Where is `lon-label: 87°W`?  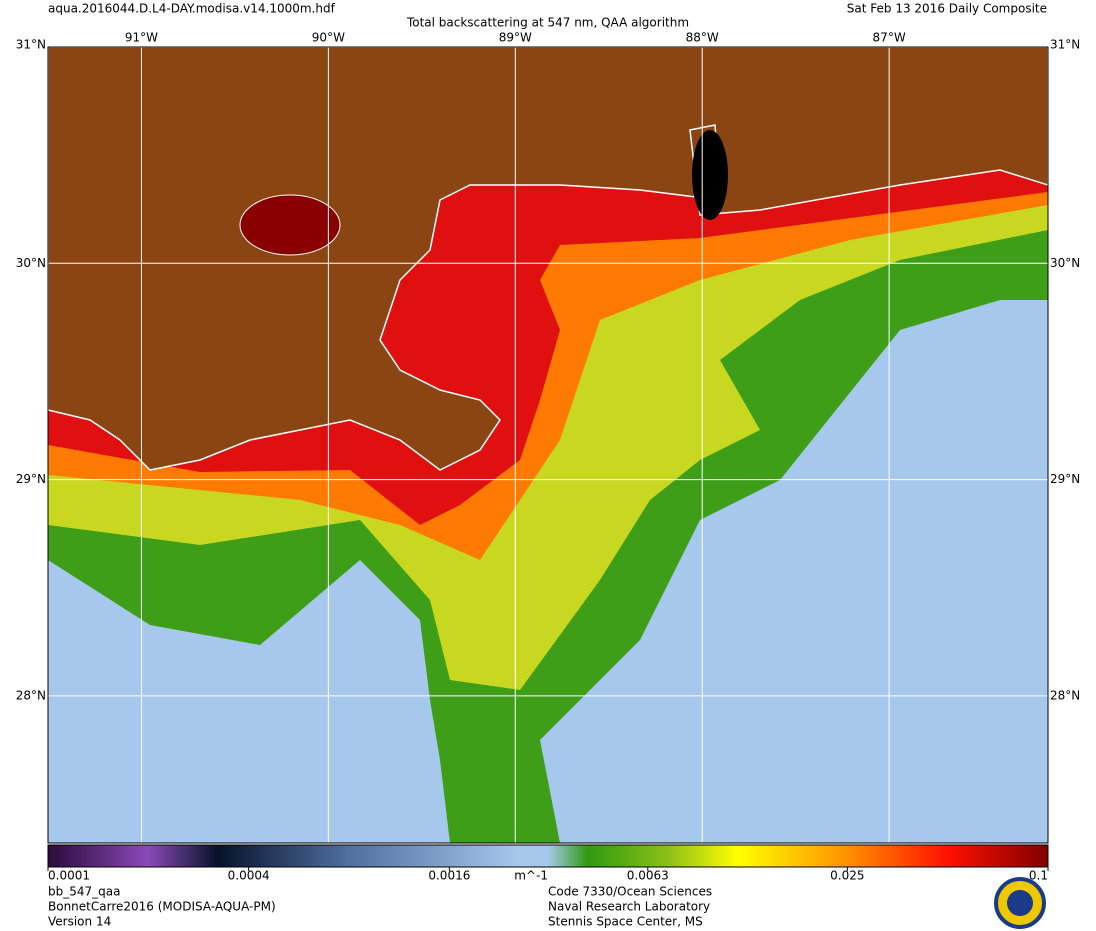
lon-label: 87°W is located at coordinates (889, 38).